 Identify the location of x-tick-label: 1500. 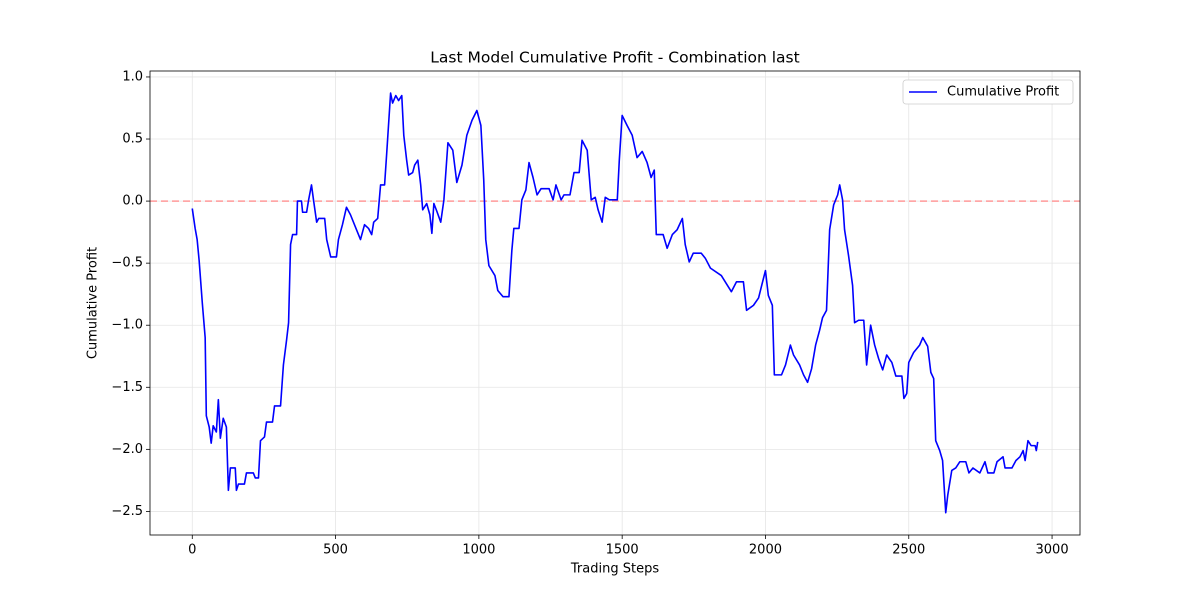
(622, 550).